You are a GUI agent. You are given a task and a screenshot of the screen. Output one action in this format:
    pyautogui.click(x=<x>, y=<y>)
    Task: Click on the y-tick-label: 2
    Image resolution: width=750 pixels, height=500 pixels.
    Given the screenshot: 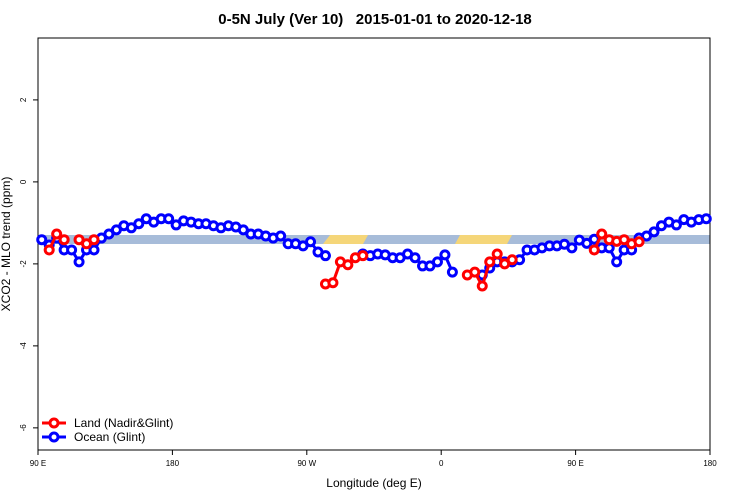 What is the action you would take?
    pyautogui.click(x=23, y=99)
    